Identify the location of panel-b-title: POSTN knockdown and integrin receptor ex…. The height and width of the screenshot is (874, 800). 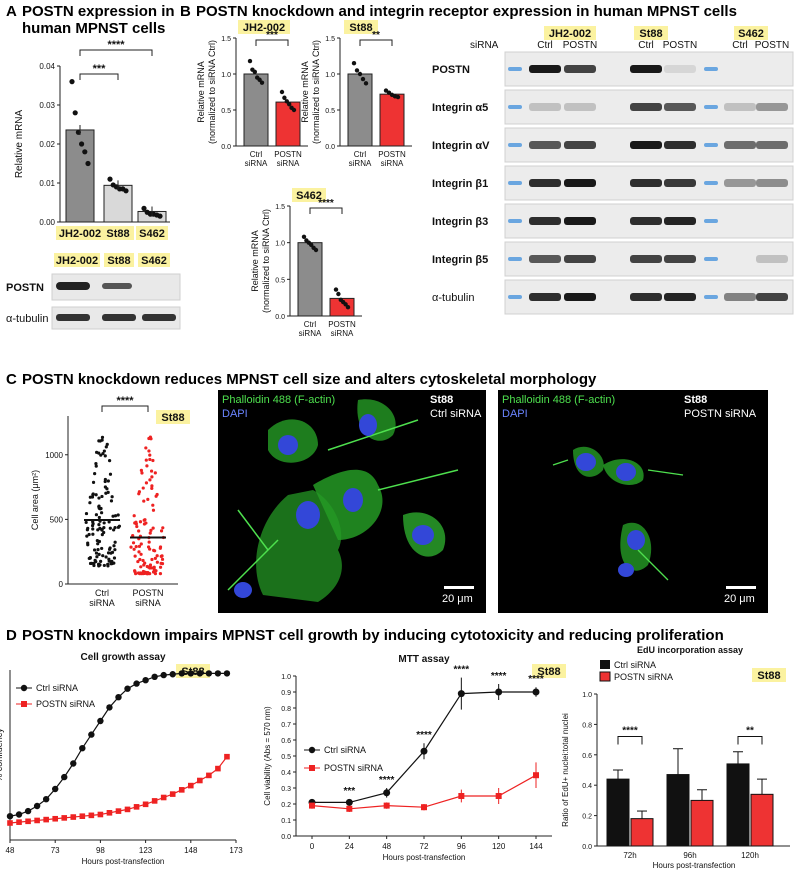
(466, 11).